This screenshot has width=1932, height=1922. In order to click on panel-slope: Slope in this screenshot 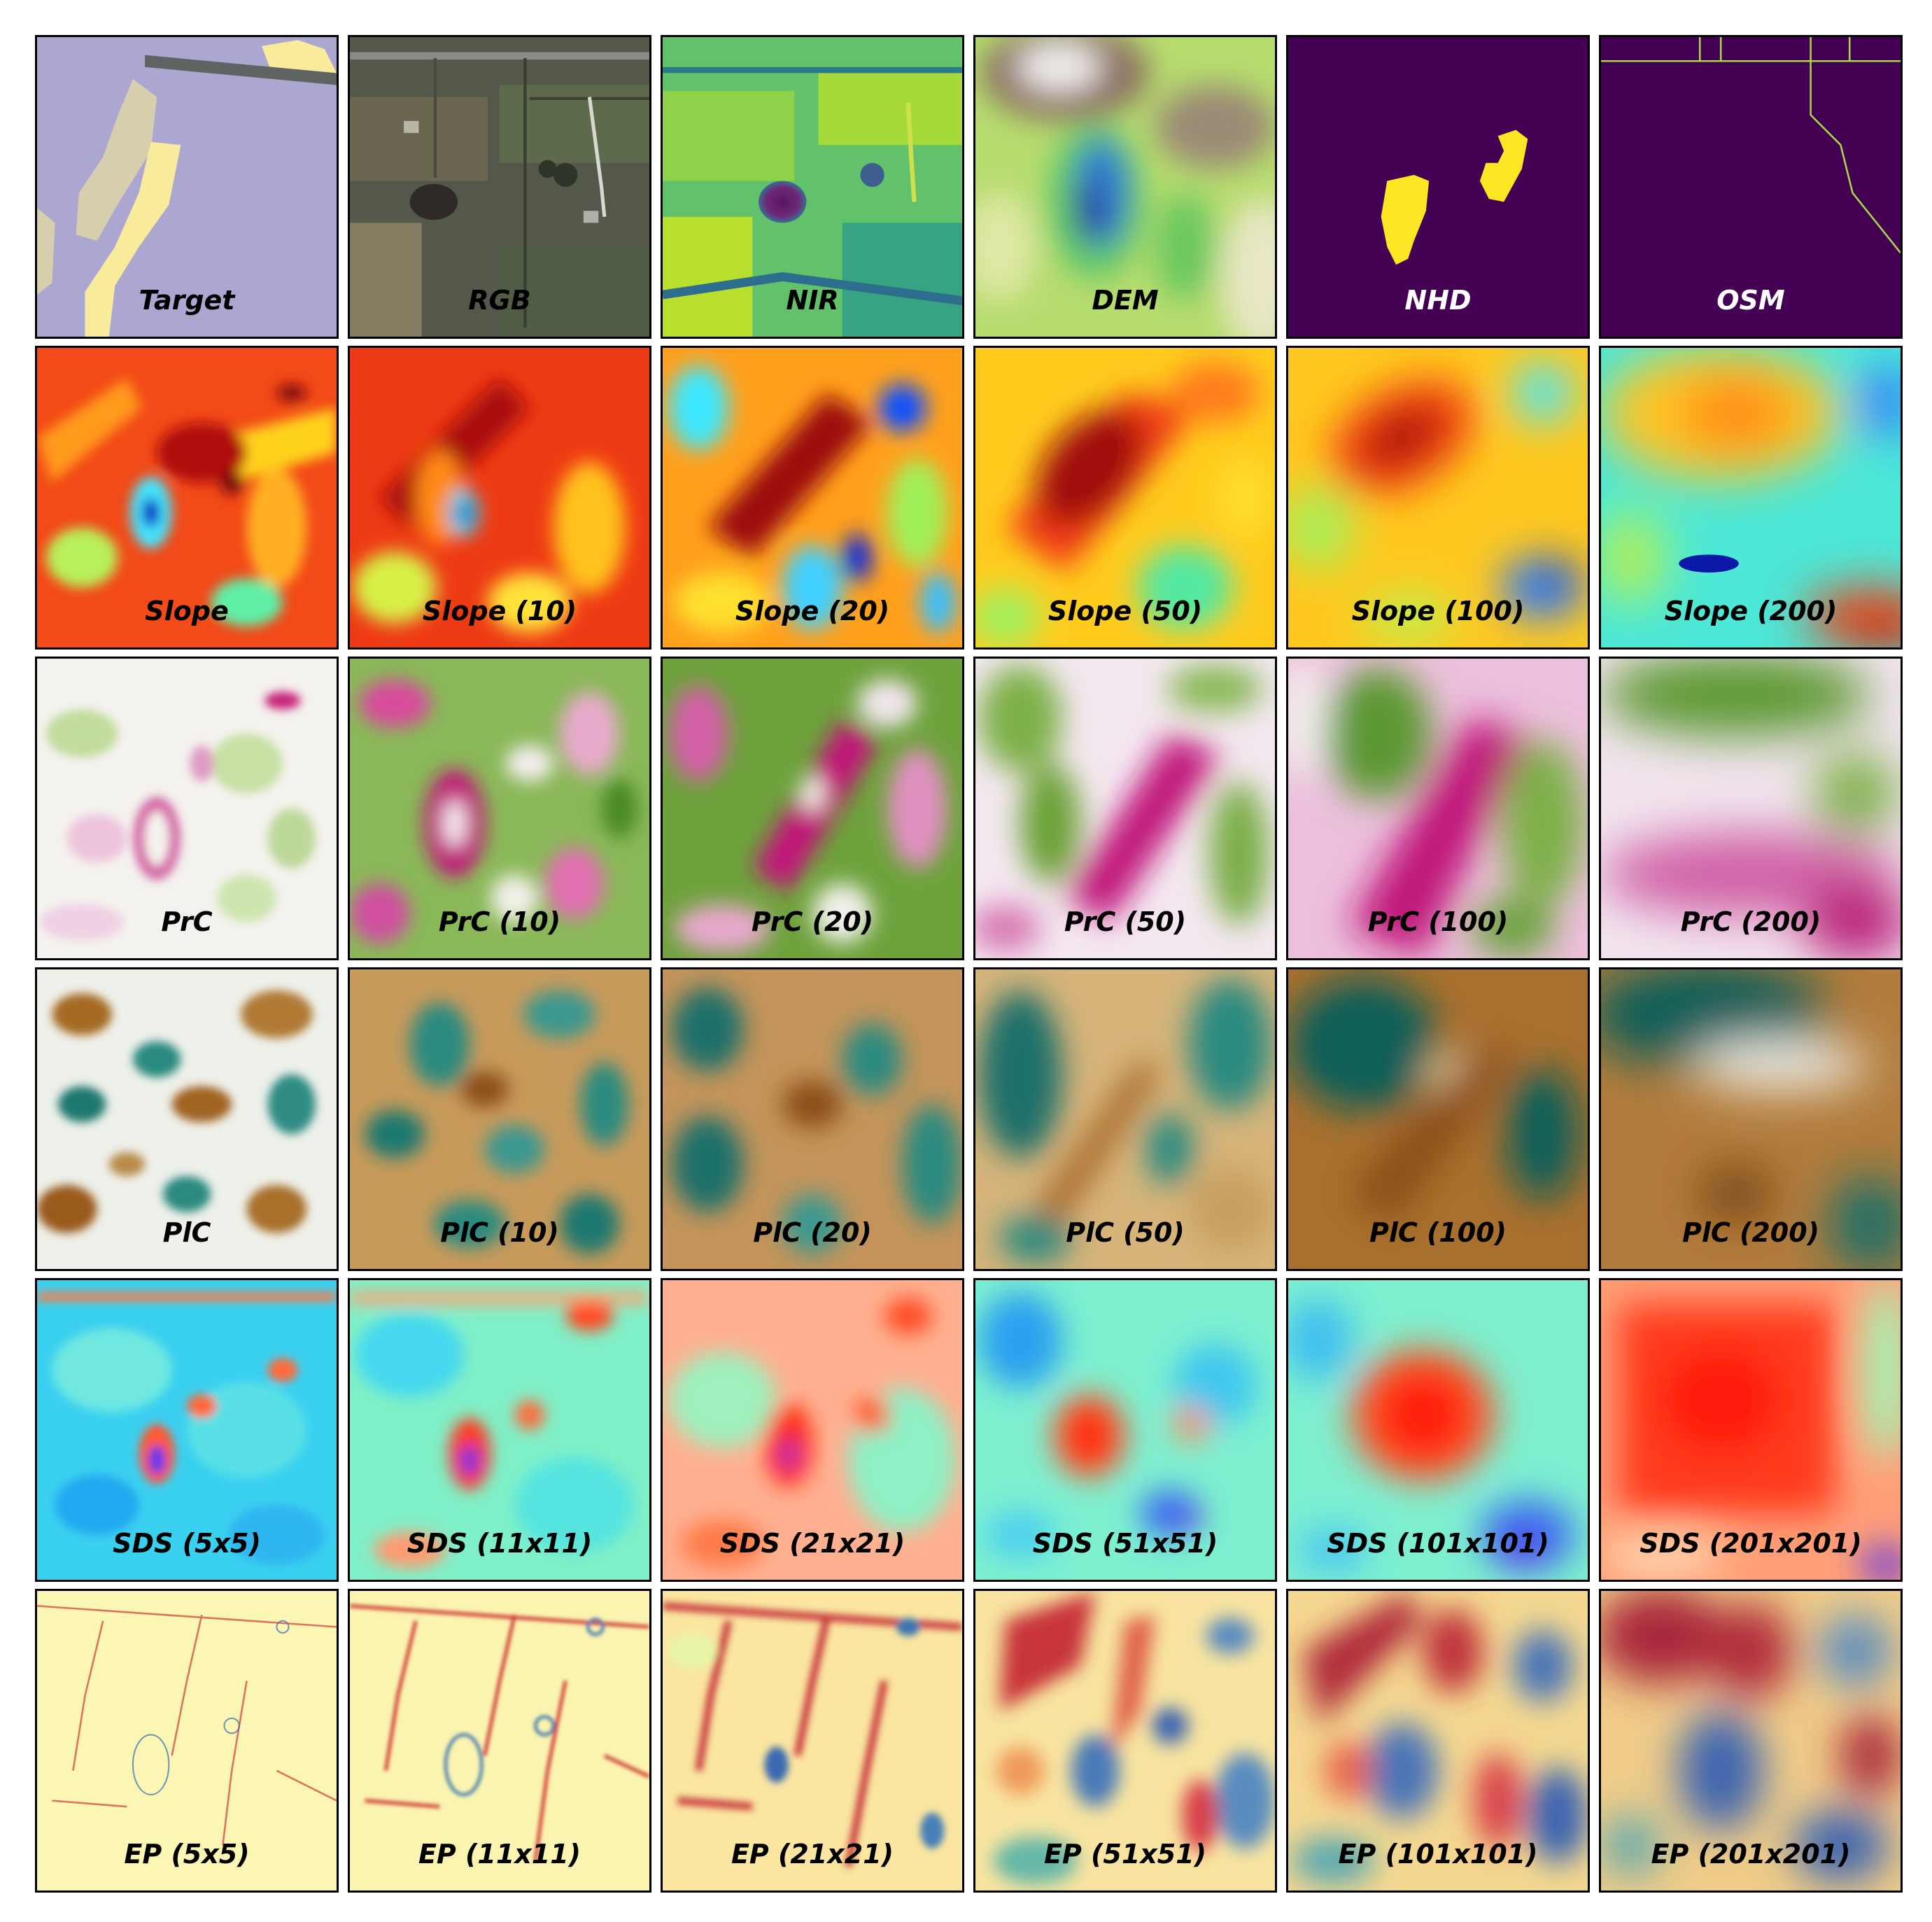, I will do `click(187, 498)`.